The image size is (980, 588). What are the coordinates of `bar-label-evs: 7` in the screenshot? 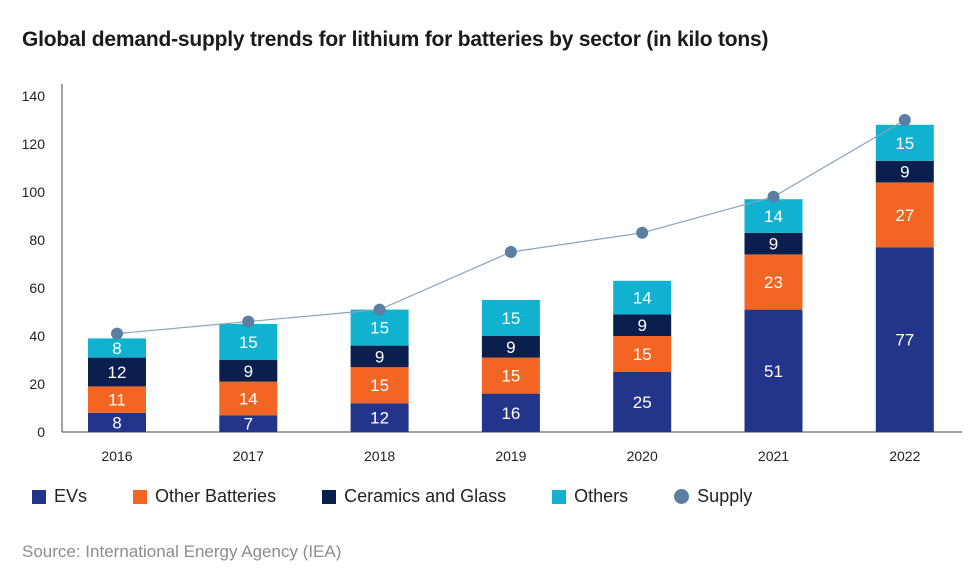 It's located at (248, 424).